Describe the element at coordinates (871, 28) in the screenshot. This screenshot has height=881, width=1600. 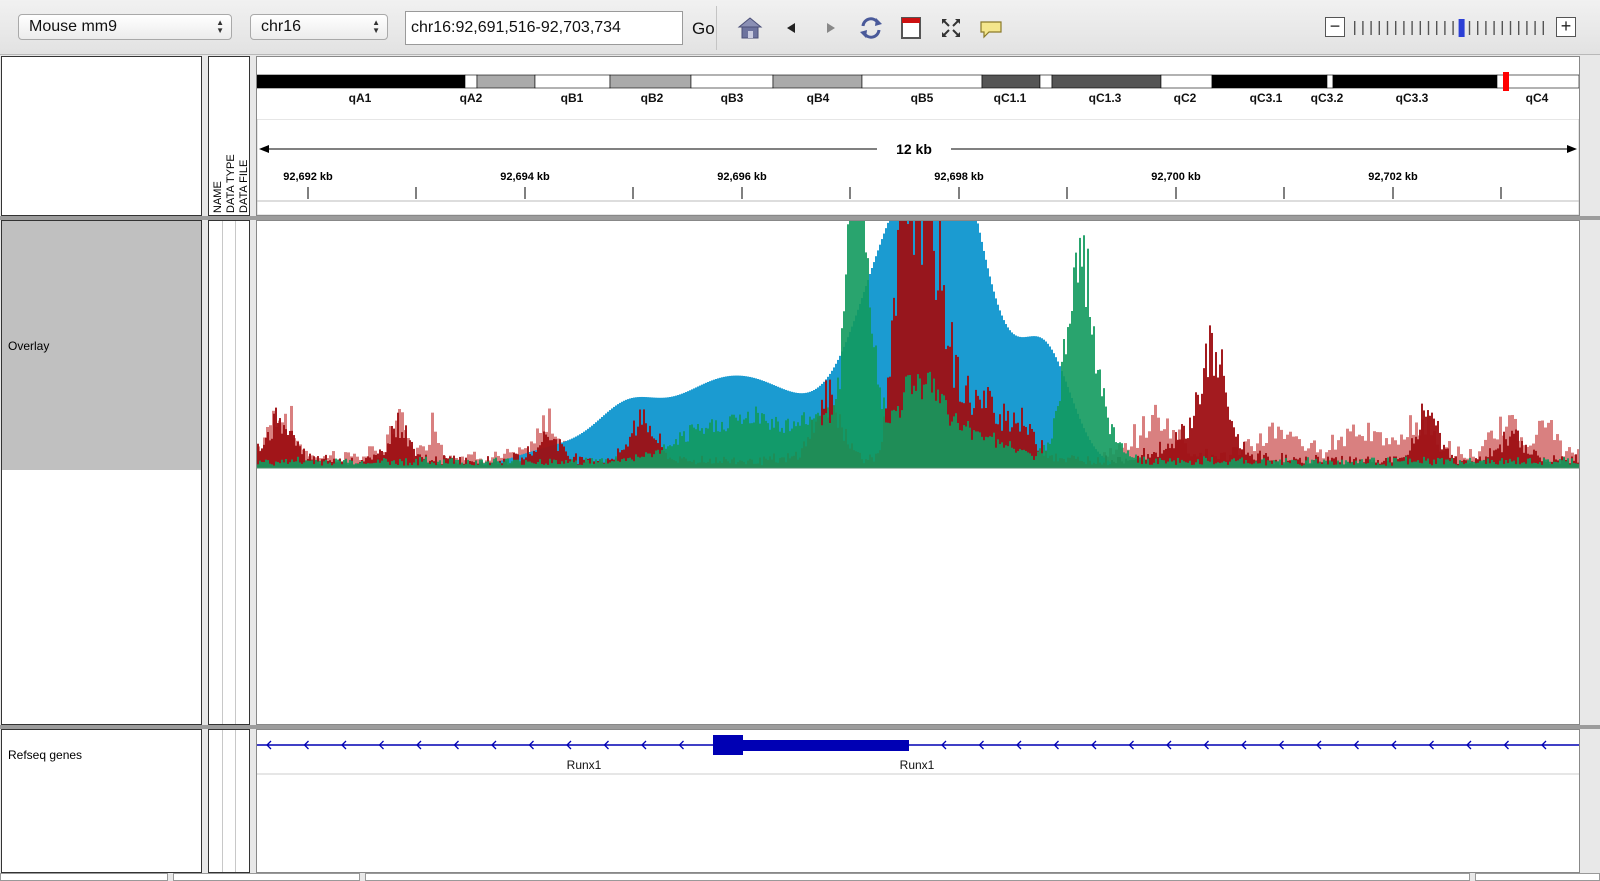
I see `refresh-icon` at that location.